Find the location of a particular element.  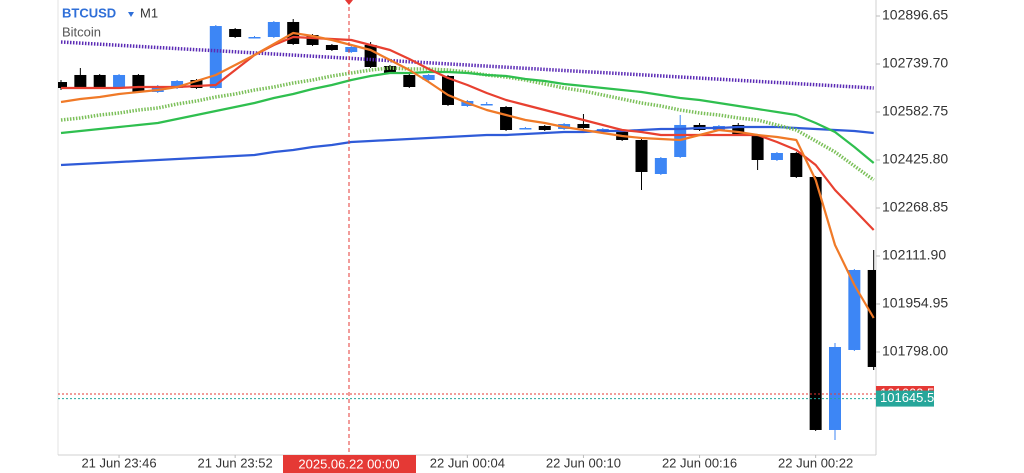

crosshair-marker is located at coordinates (349, 2).